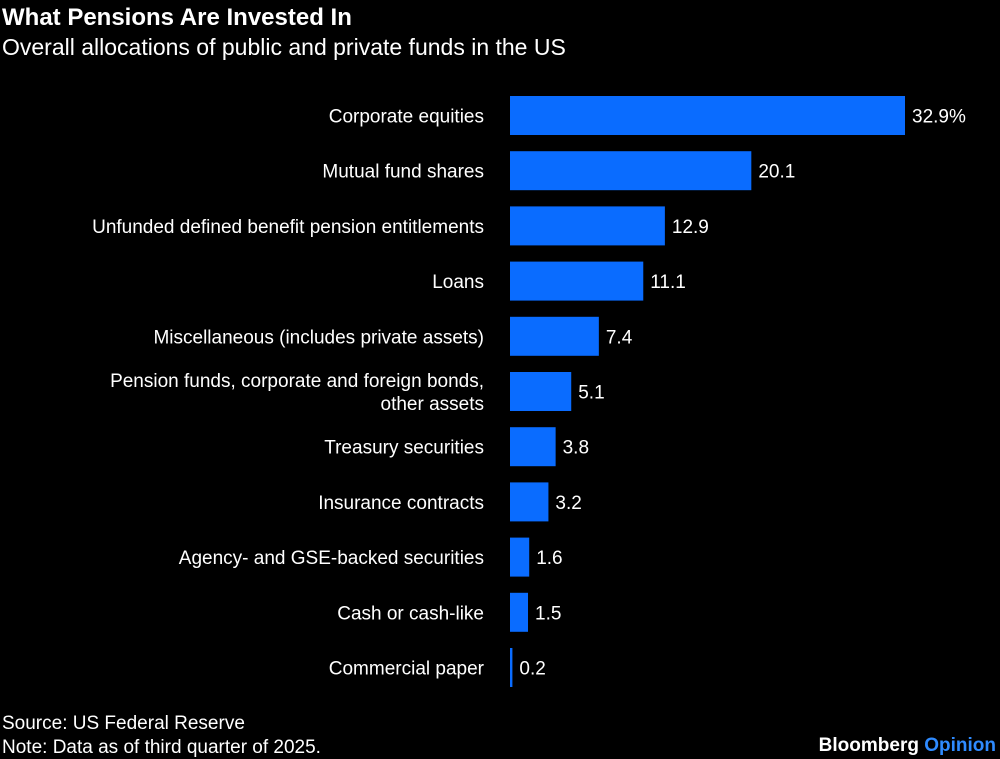 Image resolution: width=1000 pixels, height=759 pixels. Describe the element at coordinates (568, 503) in the screenshot. I see `data-label: 3.2` at that location.